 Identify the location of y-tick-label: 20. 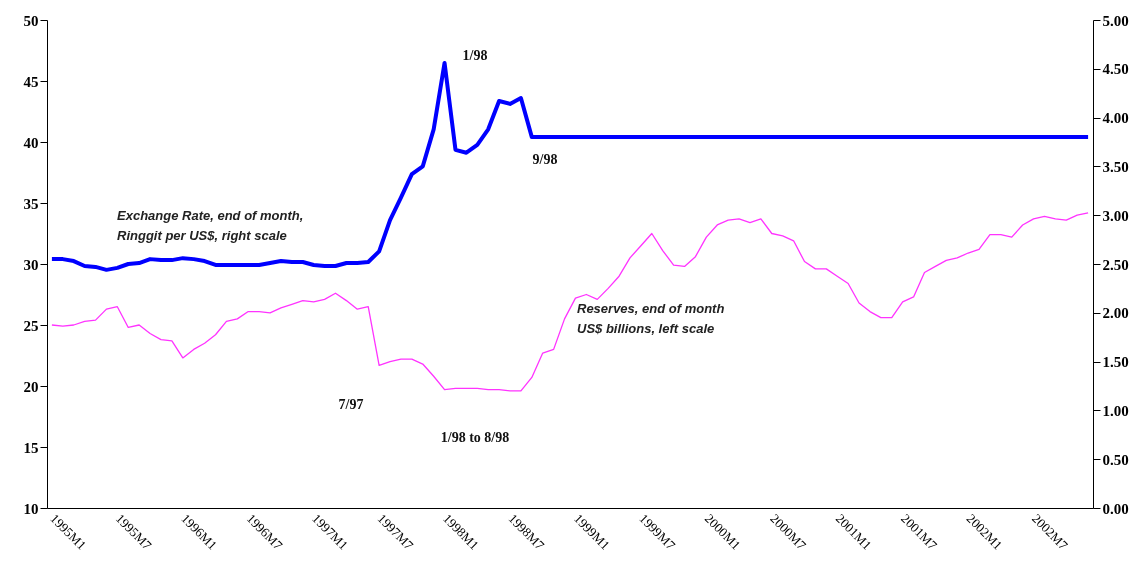
(31, 386).